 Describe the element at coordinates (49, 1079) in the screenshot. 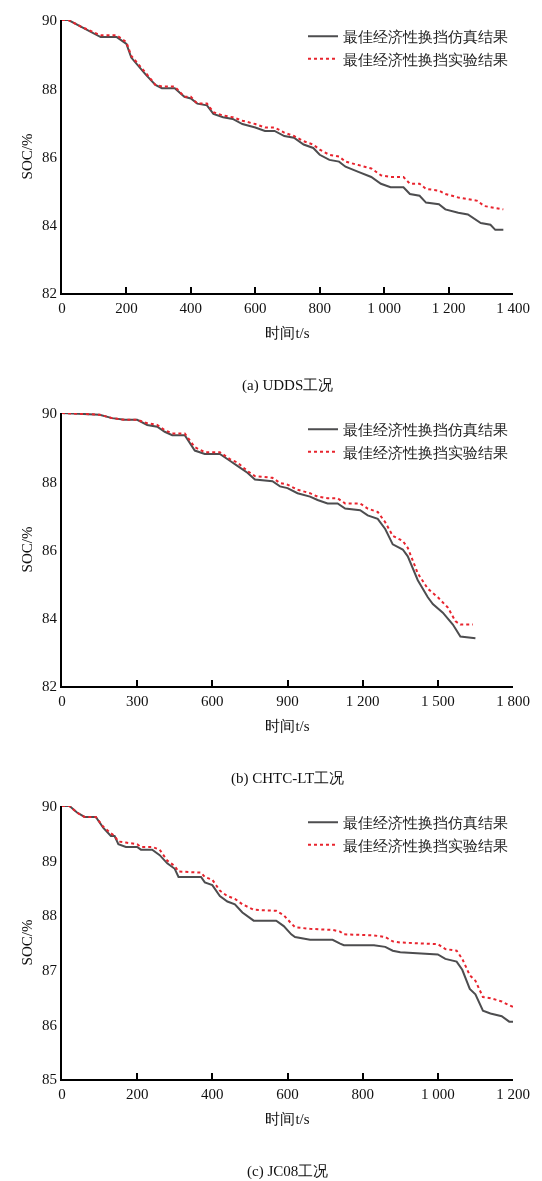

I see `y-tick-label: 85` at that location.